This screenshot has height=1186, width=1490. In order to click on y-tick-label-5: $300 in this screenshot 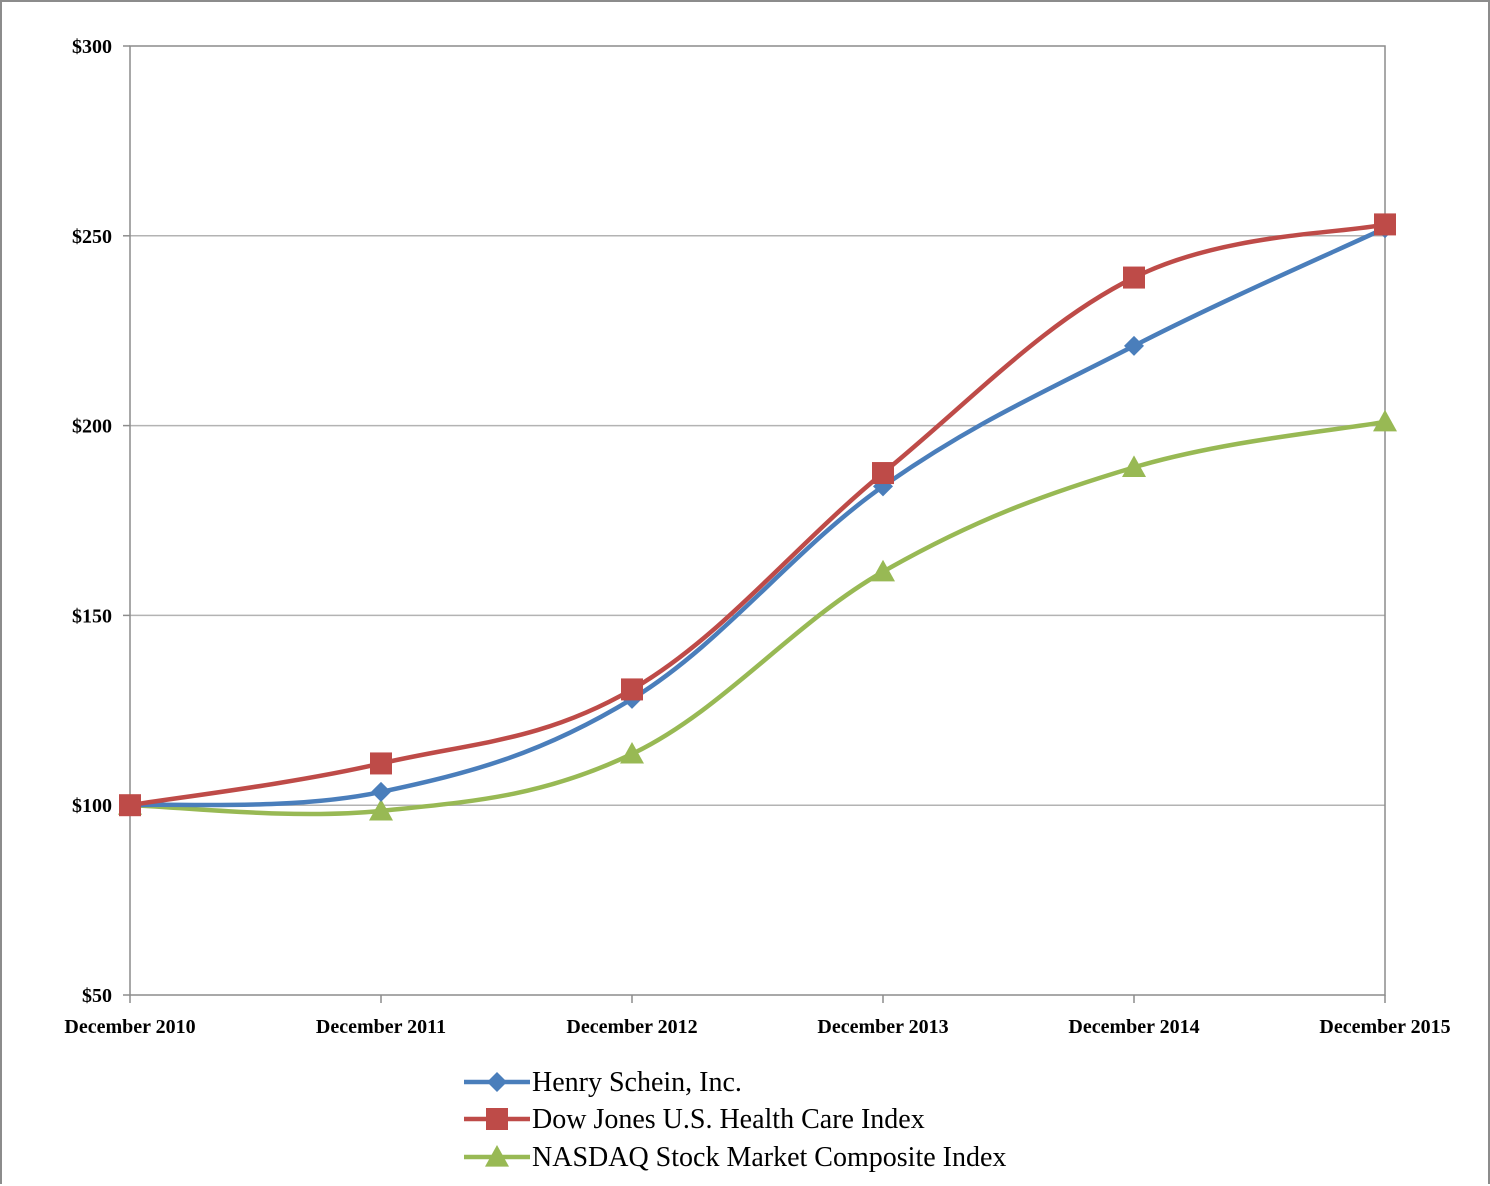, I will do `click(92, 47)`.